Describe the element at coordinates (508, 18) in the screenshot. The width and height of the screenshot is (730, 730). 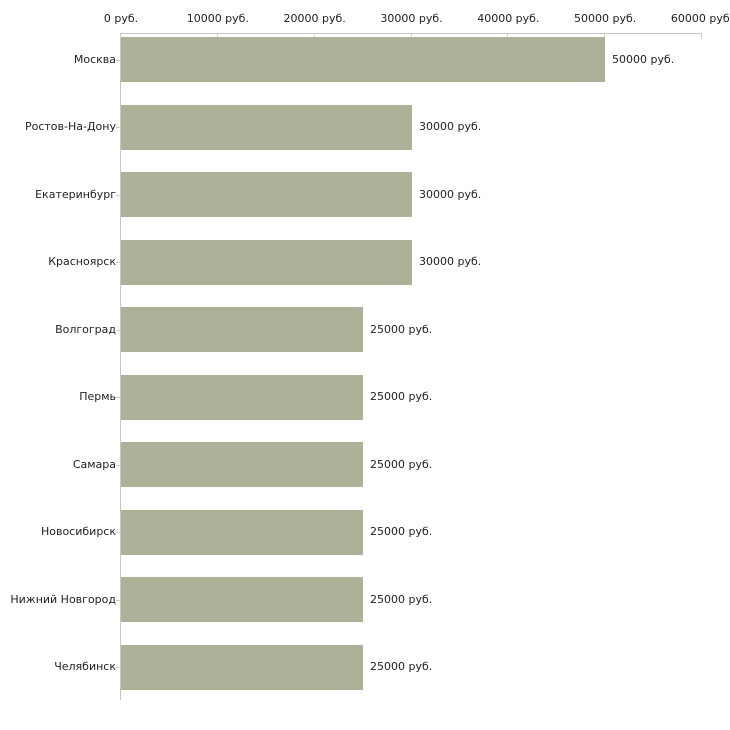
I see `x-axis-tick-label: 40000 руб.` at that location.